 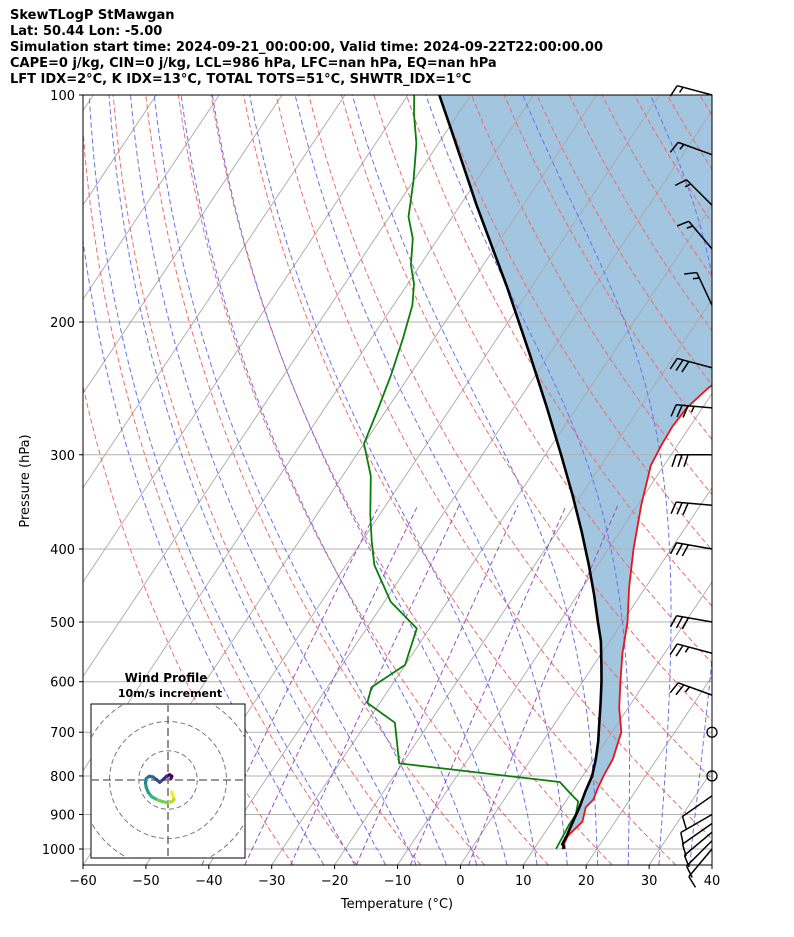 I want to click on y-tick-label: 900, so click(x=62, y=816).